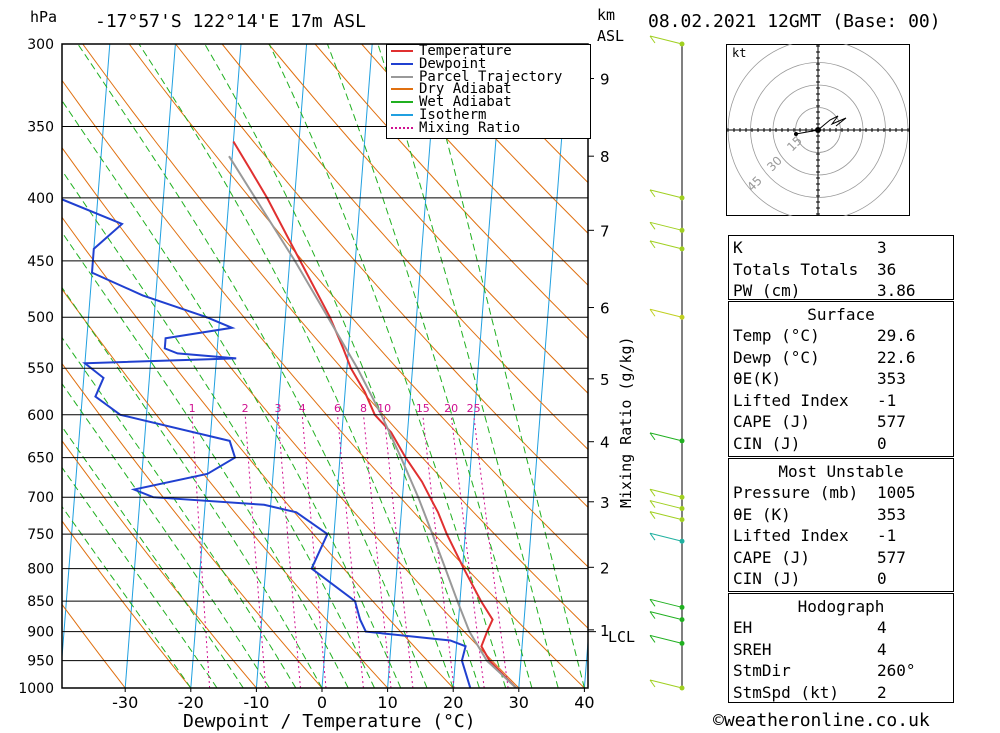 The width and height of the screenshot is (1000, 733). I want to click on legend-label: Dry Adiabat, so click(465, 89).